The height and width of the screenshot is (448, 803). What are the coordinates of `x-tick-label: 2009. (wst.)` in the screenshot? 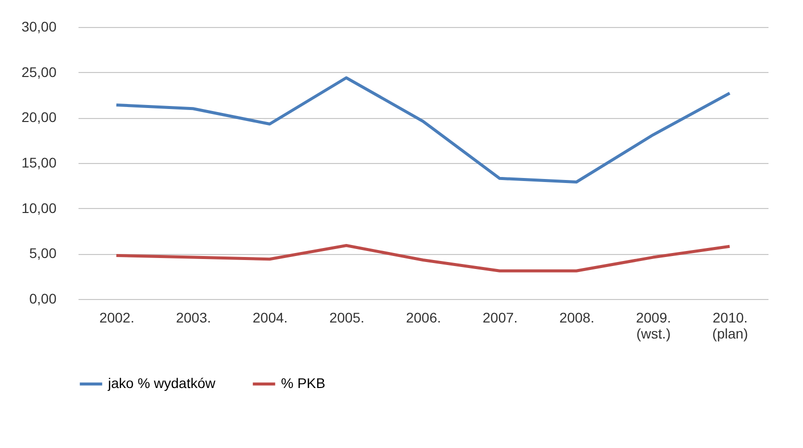 It's located at (654, 326).